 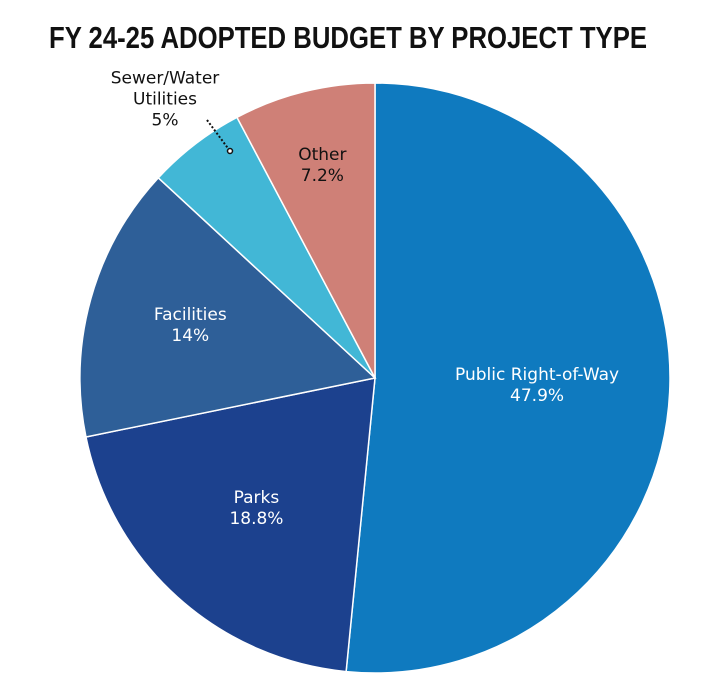 I want to click on leader-line, so click(x=218, y=135).